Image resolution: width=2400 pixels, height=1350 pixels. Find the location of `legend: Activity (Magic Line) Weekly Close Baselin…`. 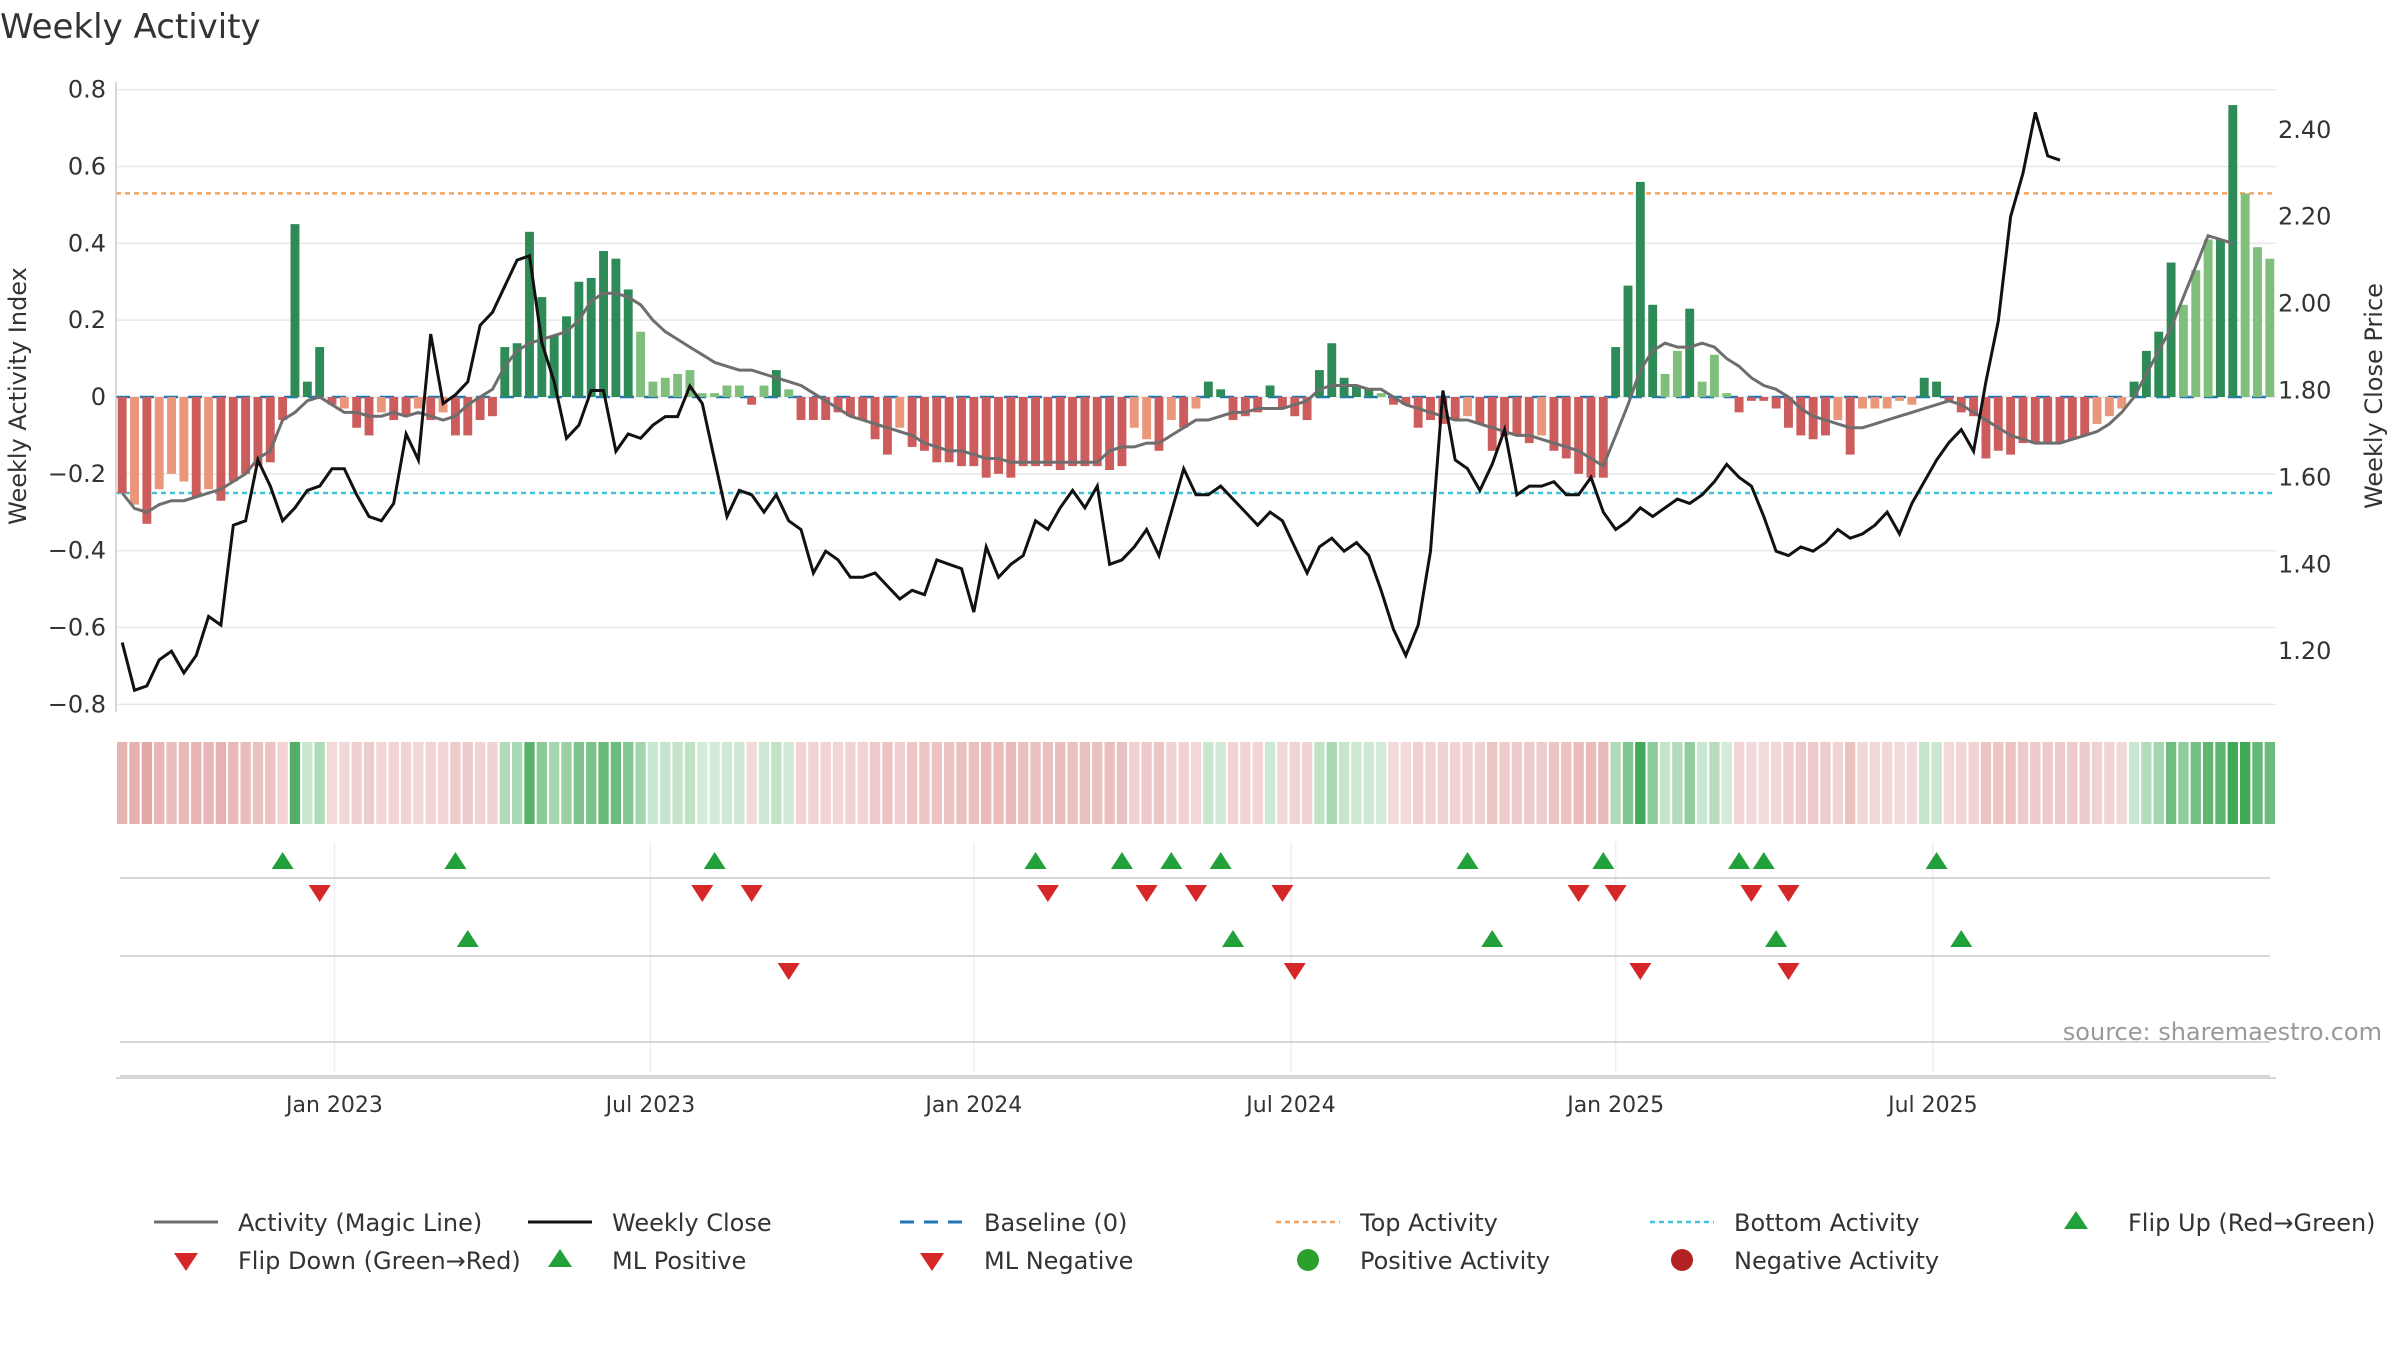

legend: Activity (Magic Line) Weekly Close Baselin… is located at coordinates (1265, 1242).